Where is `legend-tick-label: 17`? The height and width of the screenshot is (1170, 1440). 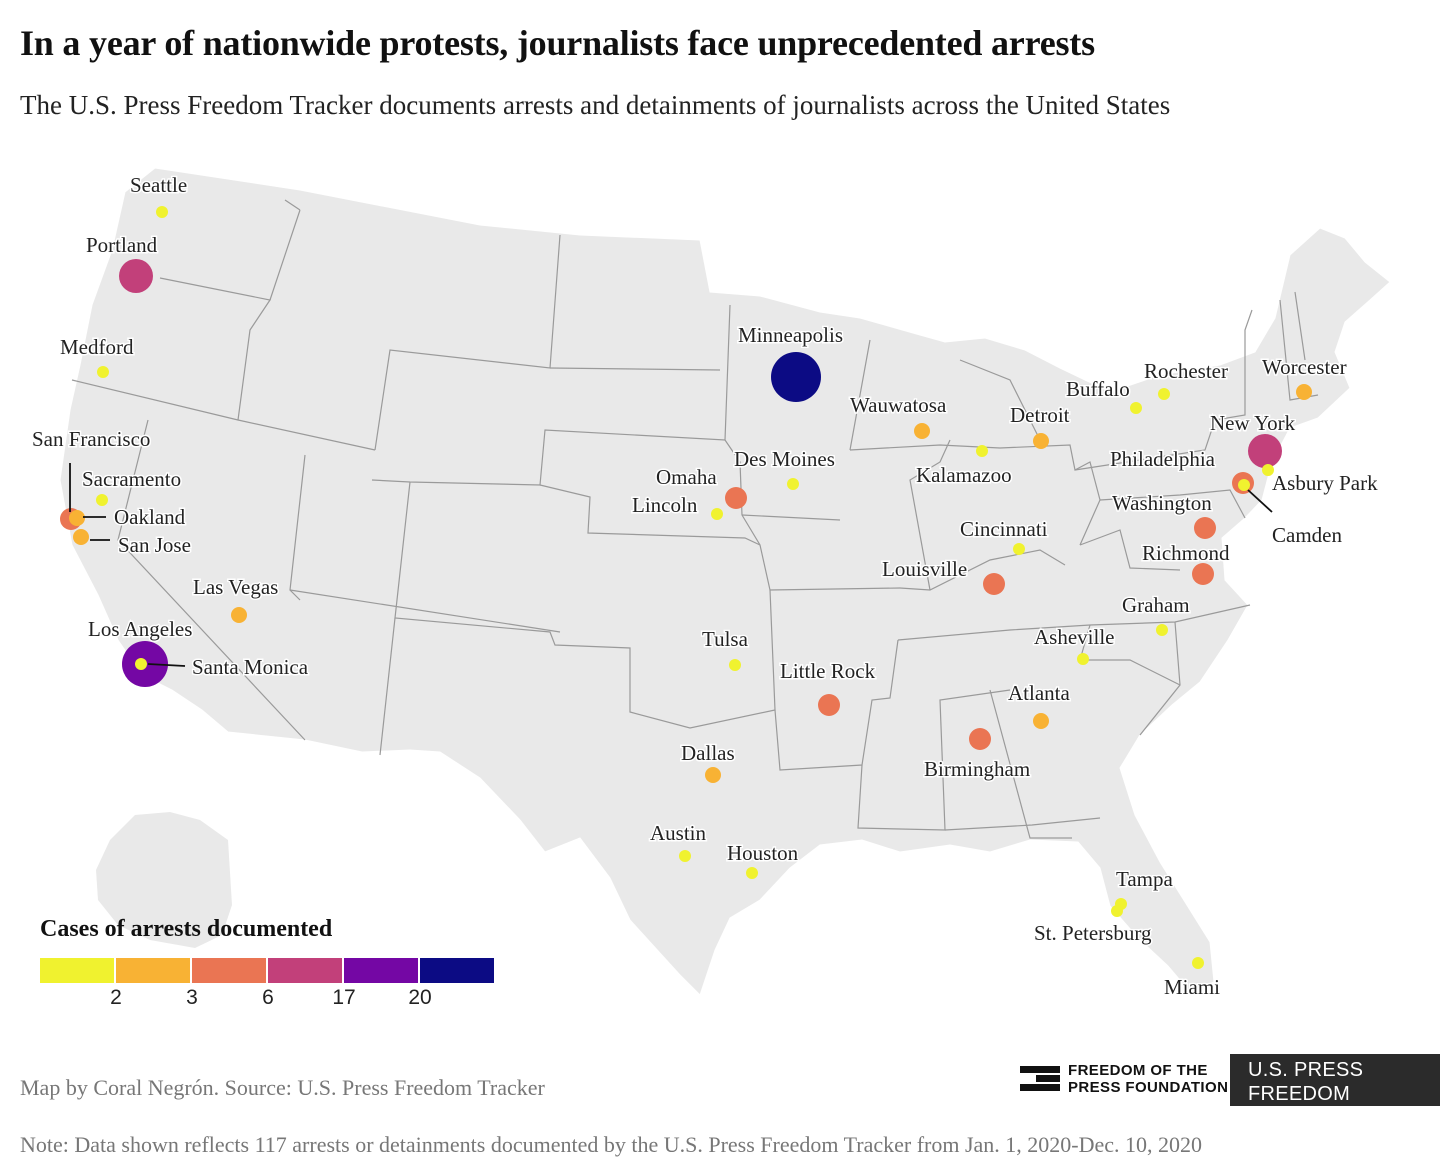 legend-tick-label: 17 is located at coordinates (344, 997).